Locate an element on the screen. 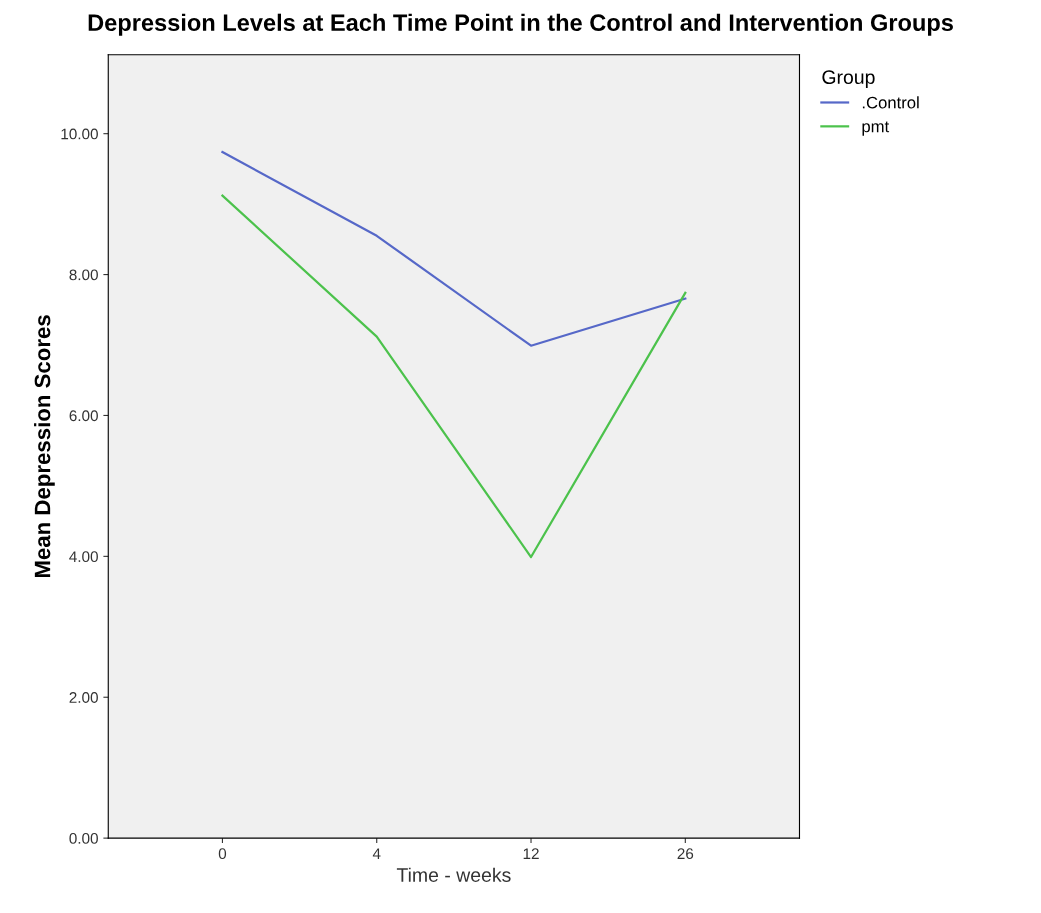 The width and height of the screenshot is (1041, 913). y-tick-label: 2.00 is located at coordinates (83, 697).